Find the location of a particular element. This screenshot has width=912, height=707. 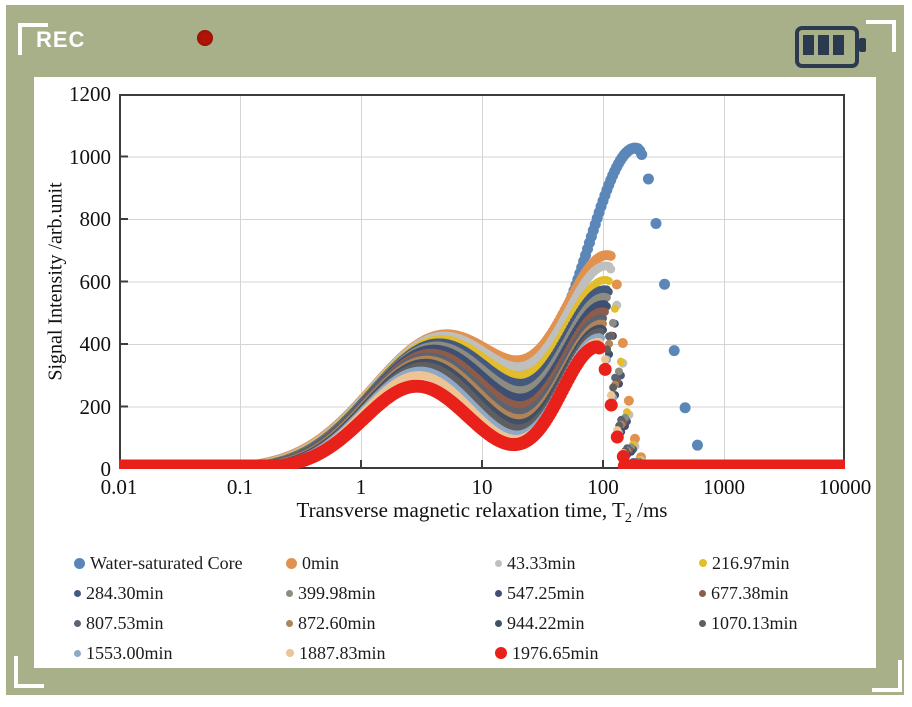

y-tick-label: 400 is located at coordinates (95, 344).